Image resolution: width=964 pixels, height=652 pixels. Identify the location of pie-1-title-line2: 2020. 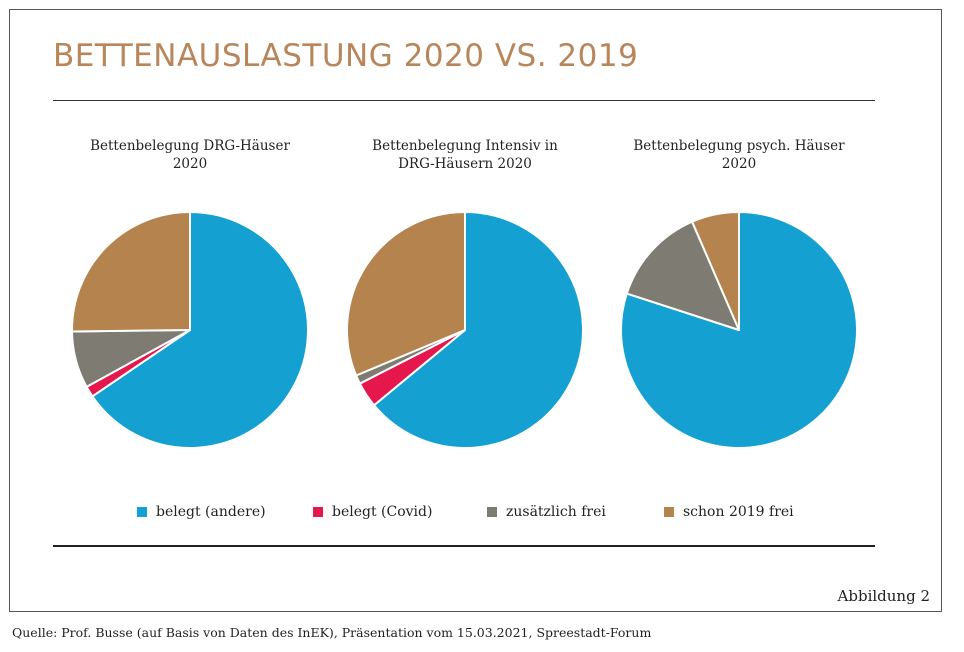
(190, 164).